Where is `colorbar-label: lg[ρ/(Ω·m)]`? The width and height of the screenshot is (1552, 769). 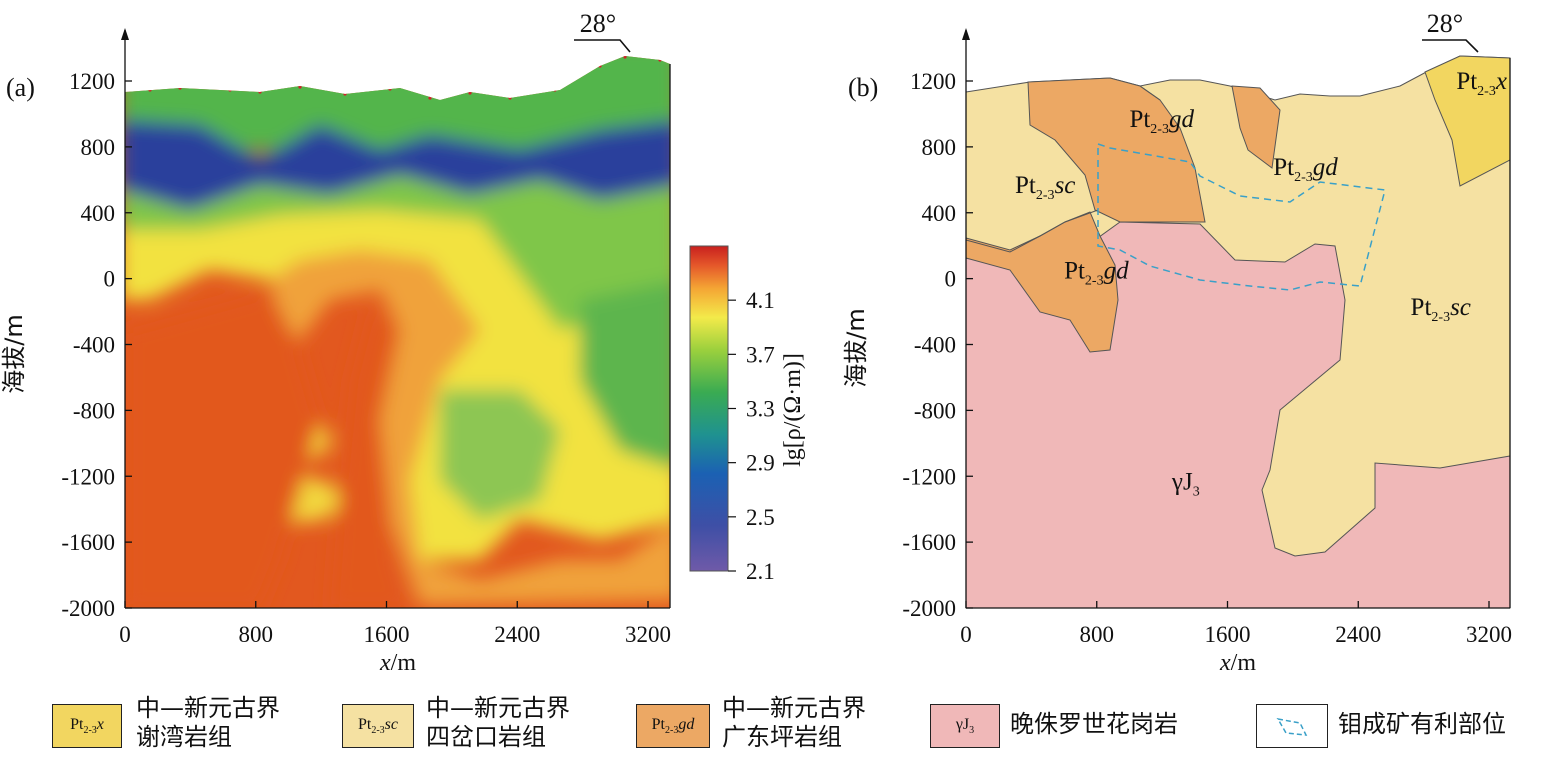 colorbar-label: lg[ρ/(Ω·m)] is located at coordinates (793, 410).